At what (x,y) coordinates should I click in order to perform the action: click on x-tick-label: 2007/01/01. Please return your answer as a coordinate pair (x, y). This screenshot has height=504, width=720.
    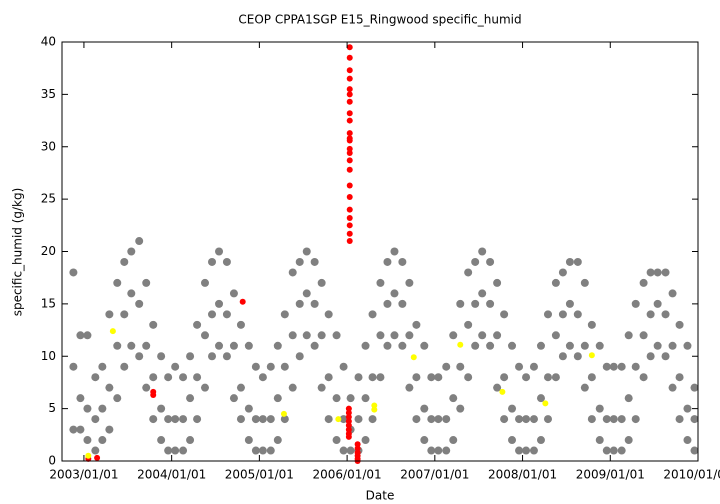
    Looking at the image, I should click on (434, 475).